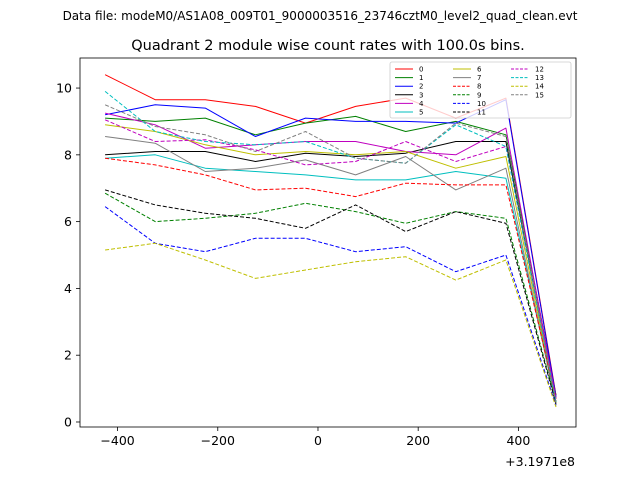 This screenshot has width=640, height=480. I want to click on legend-box, so click(480, 90).